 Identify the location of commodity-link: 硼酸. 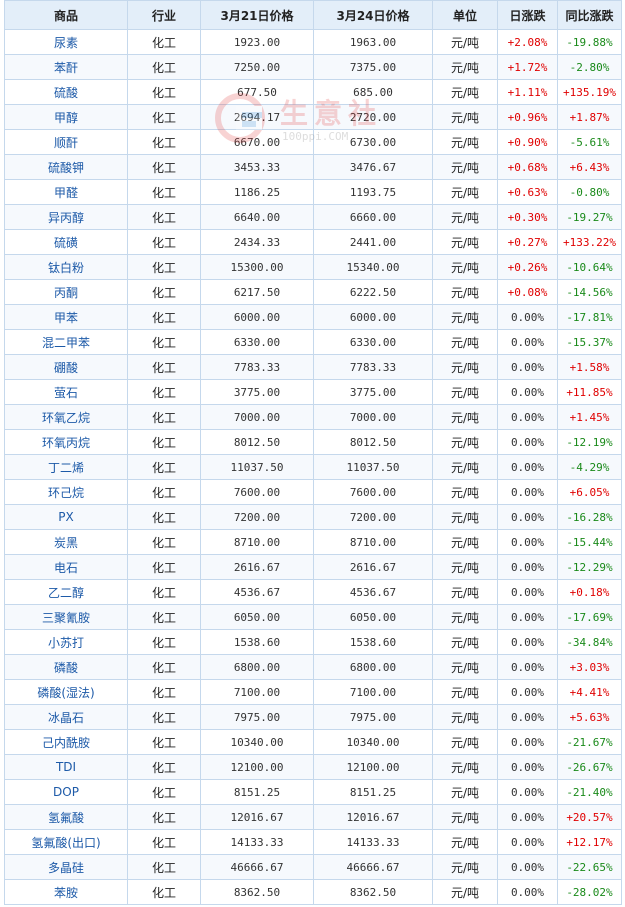
(66, 367).